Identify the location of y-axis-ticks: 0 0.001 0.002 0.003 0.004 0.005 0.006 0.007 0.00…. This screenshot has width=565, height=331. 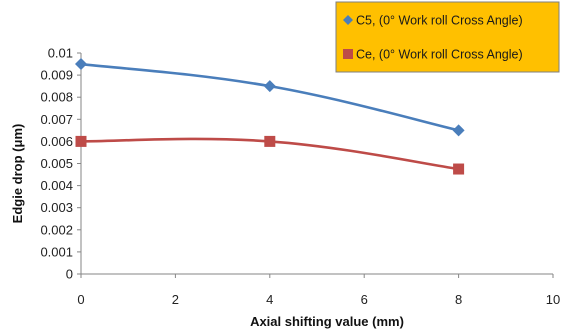
(60, 164).